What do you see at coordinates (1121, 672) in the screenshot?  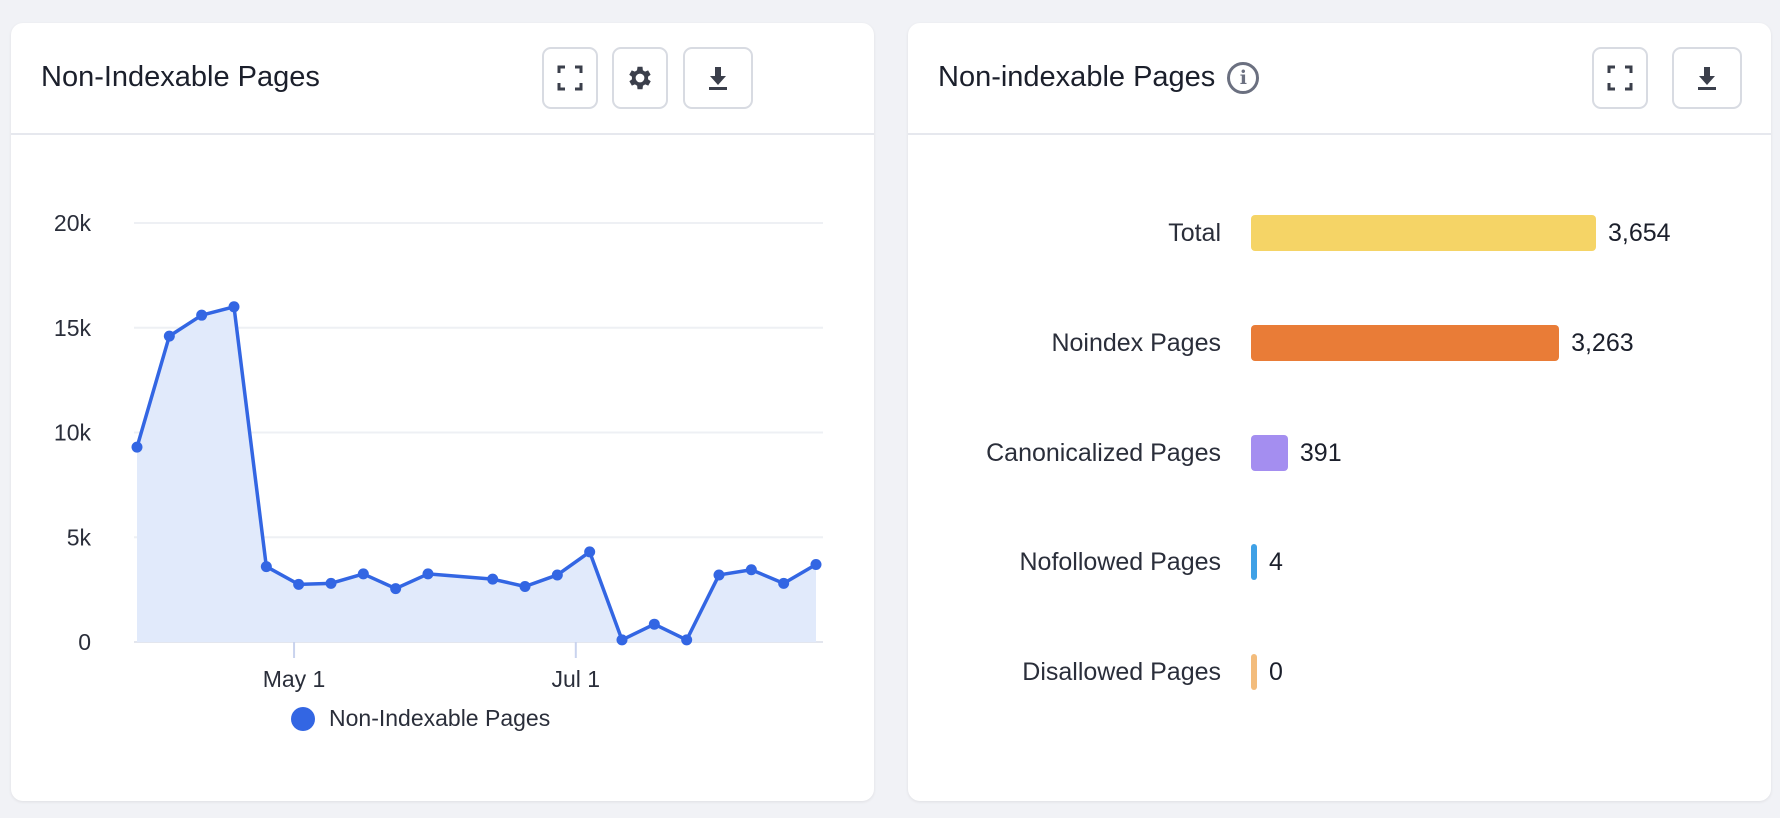 I see `bar-label: Disallowed Pages` at bounding box center [1121, 672].